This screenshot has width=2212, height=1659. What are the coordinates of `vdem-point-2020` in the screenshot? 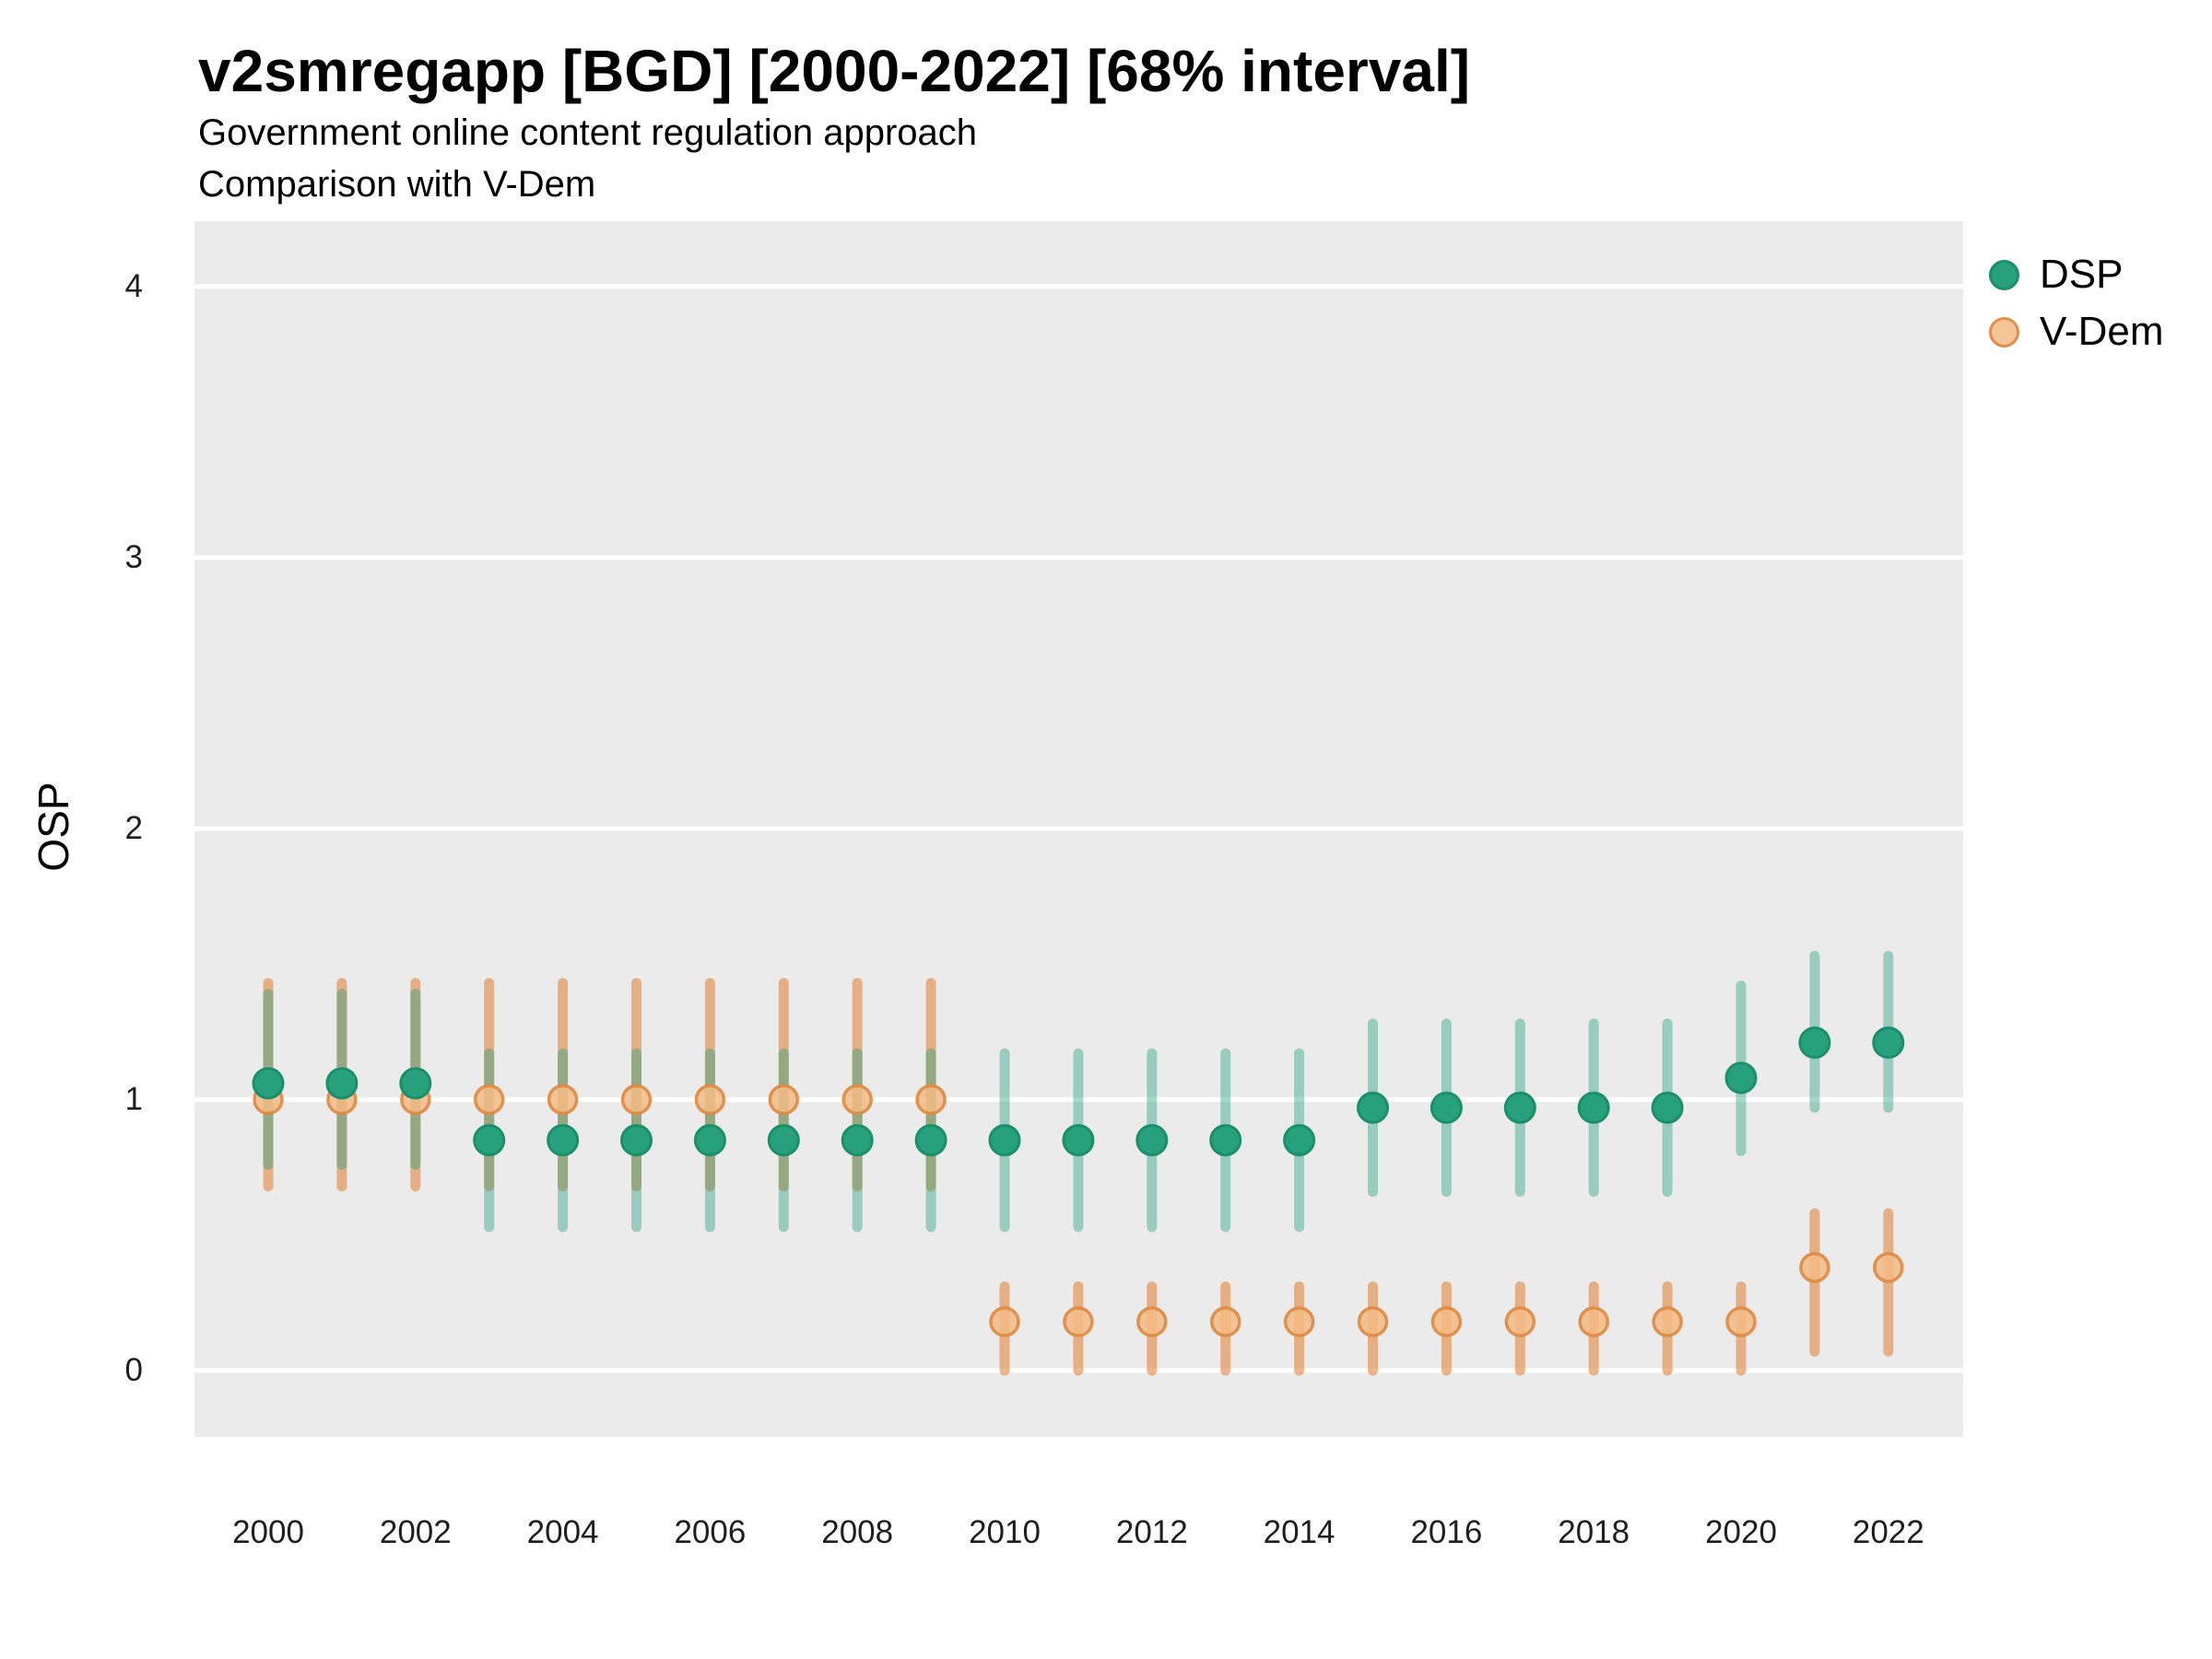 It's located at (1741, 1321).